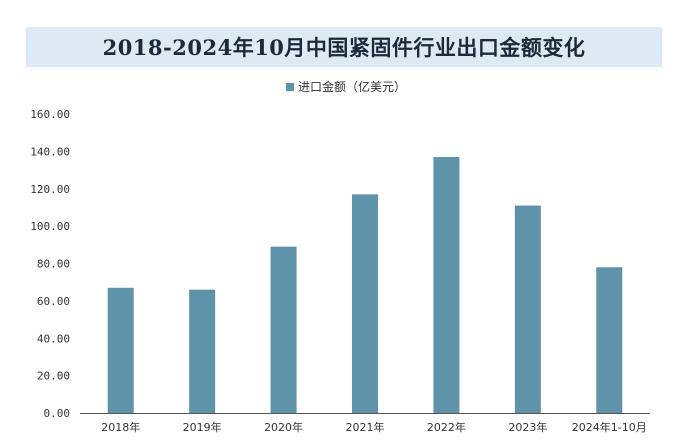 Image resolution: width=692 pixels, height=441 pixels. Describe the element at coordinates (53, 376) in the screenshot. I see `y-tick-label: 20.00` at that location.